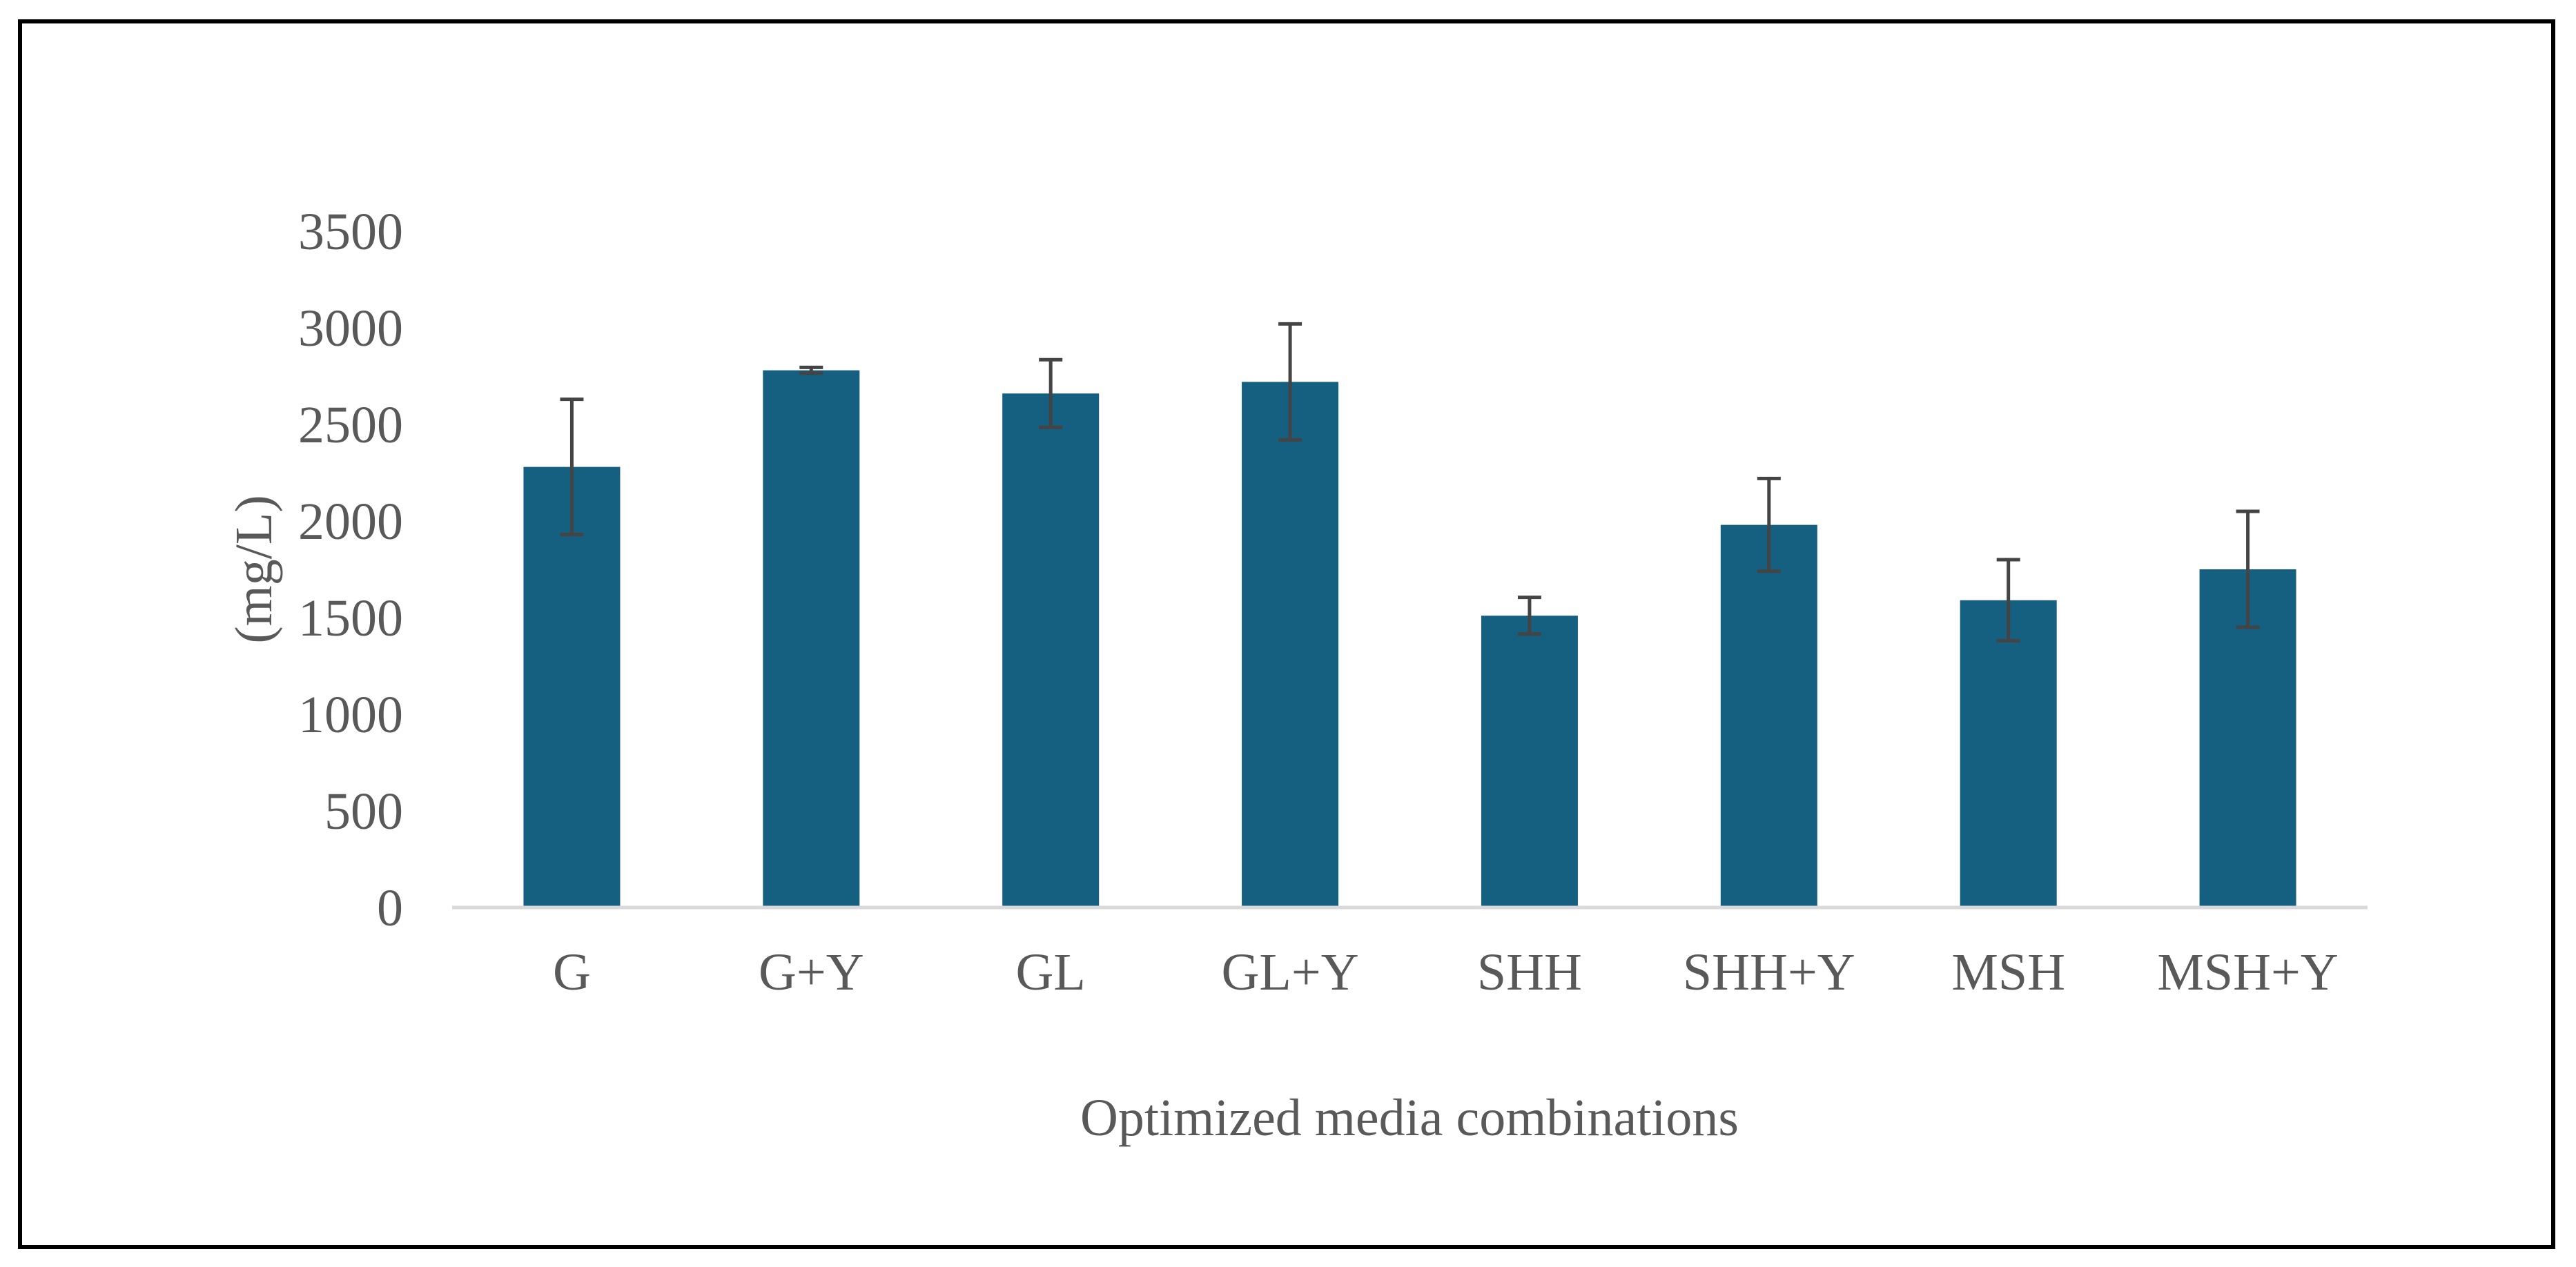  What do you see at coordinates (1769, 972) in the screenshot?
I see `x-tick-label: SHH+Y` at bounding box center [1769, 972].